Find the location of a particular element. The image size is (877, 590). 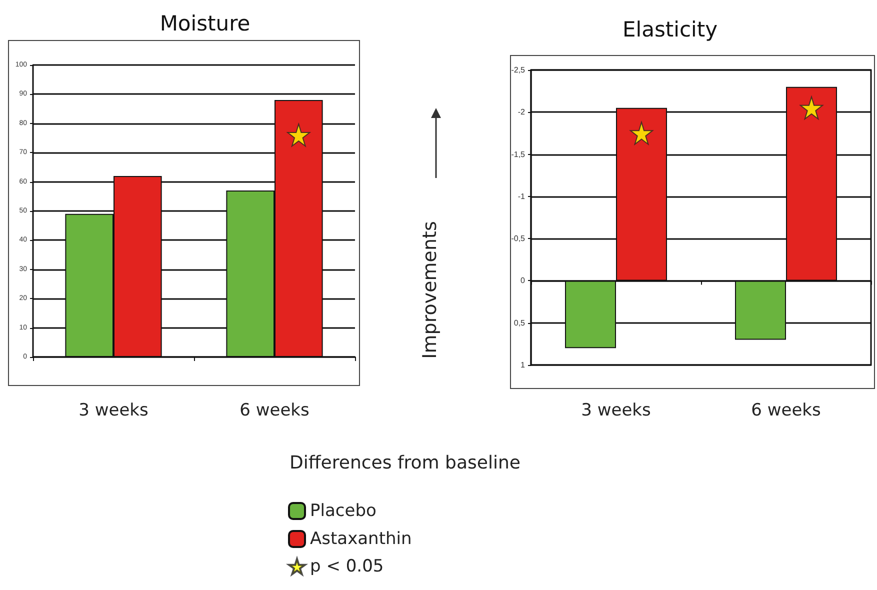

y-tick-label: -2 is located at coordinates (522, 112).